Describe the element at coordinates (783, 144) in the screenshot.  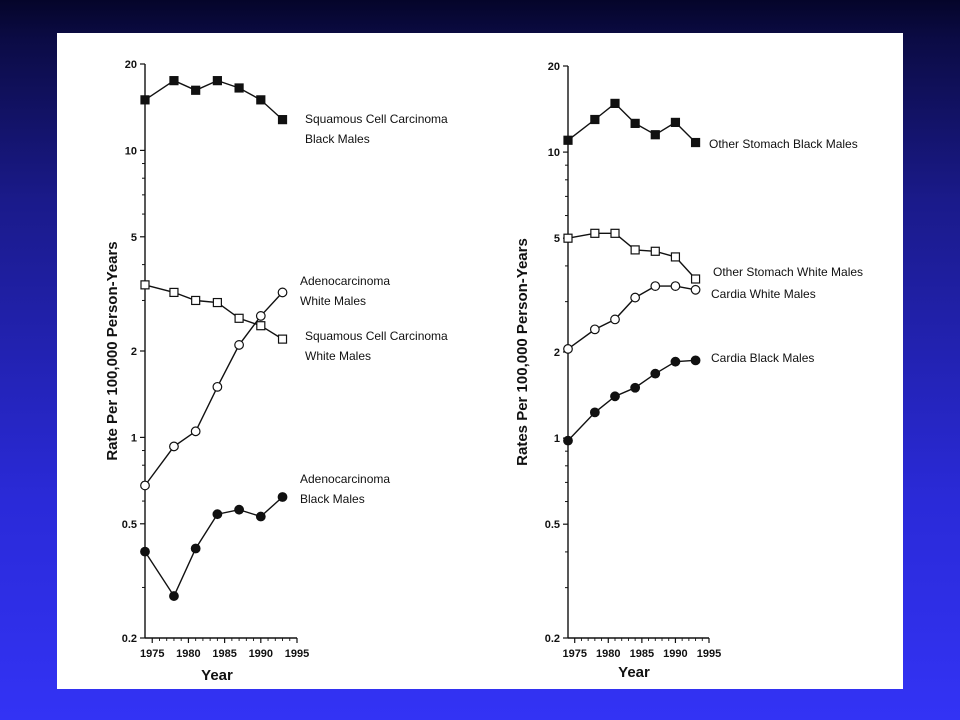
I see `chart1-series-0-label: Other Stomach Black Males` at that location.